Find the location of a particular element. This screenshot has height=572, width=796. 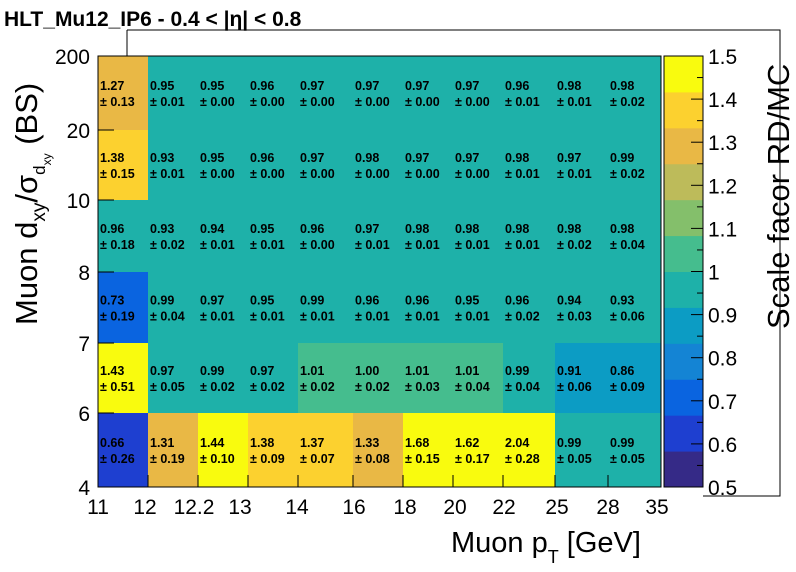

z-axis-label: Scale facor RD/MC is located at coordinates (778, 196).